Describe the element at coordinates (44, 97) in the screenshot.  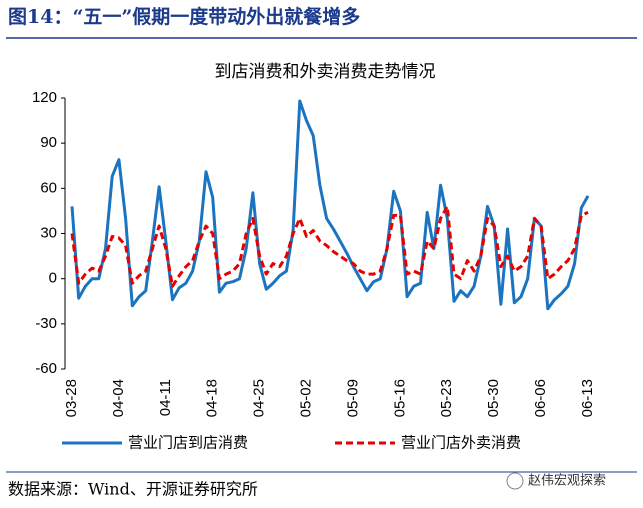
I see `y-tick-label: 120` at that location.